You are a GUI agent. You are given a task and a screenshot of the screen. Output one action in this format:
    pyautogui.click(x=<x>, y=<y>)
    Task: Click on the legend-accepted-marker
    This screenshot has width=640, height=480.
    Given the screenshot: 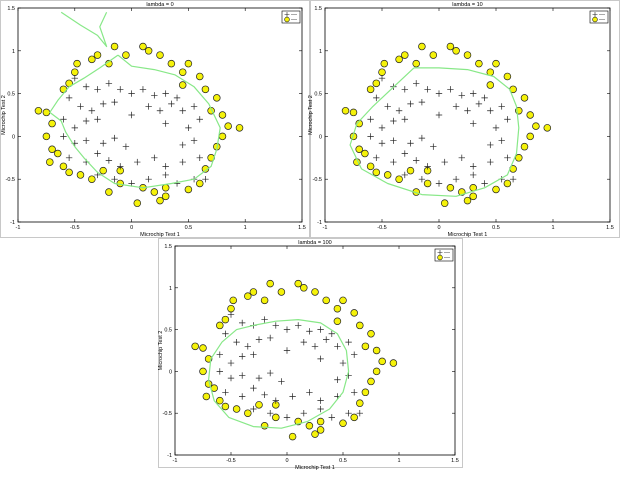 What is the action you would take?
    pyautogui.click(x=287, y=14)
    